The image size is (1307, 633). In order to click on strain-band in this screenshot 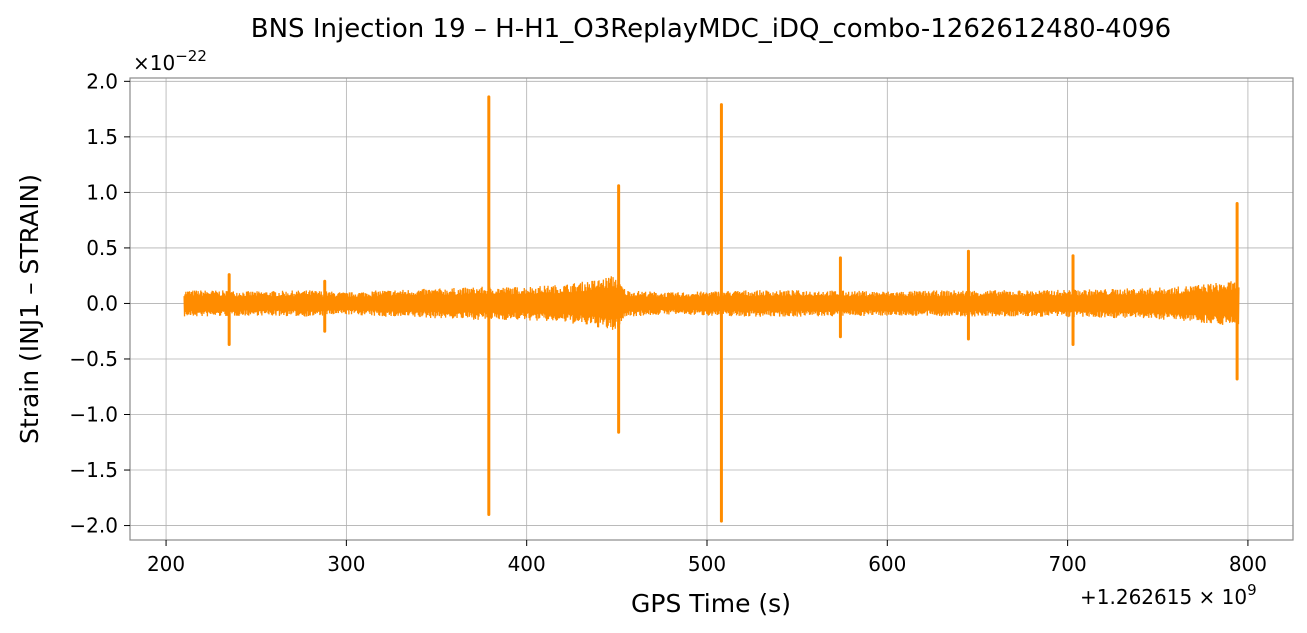, I will do `click(711, 303)`.